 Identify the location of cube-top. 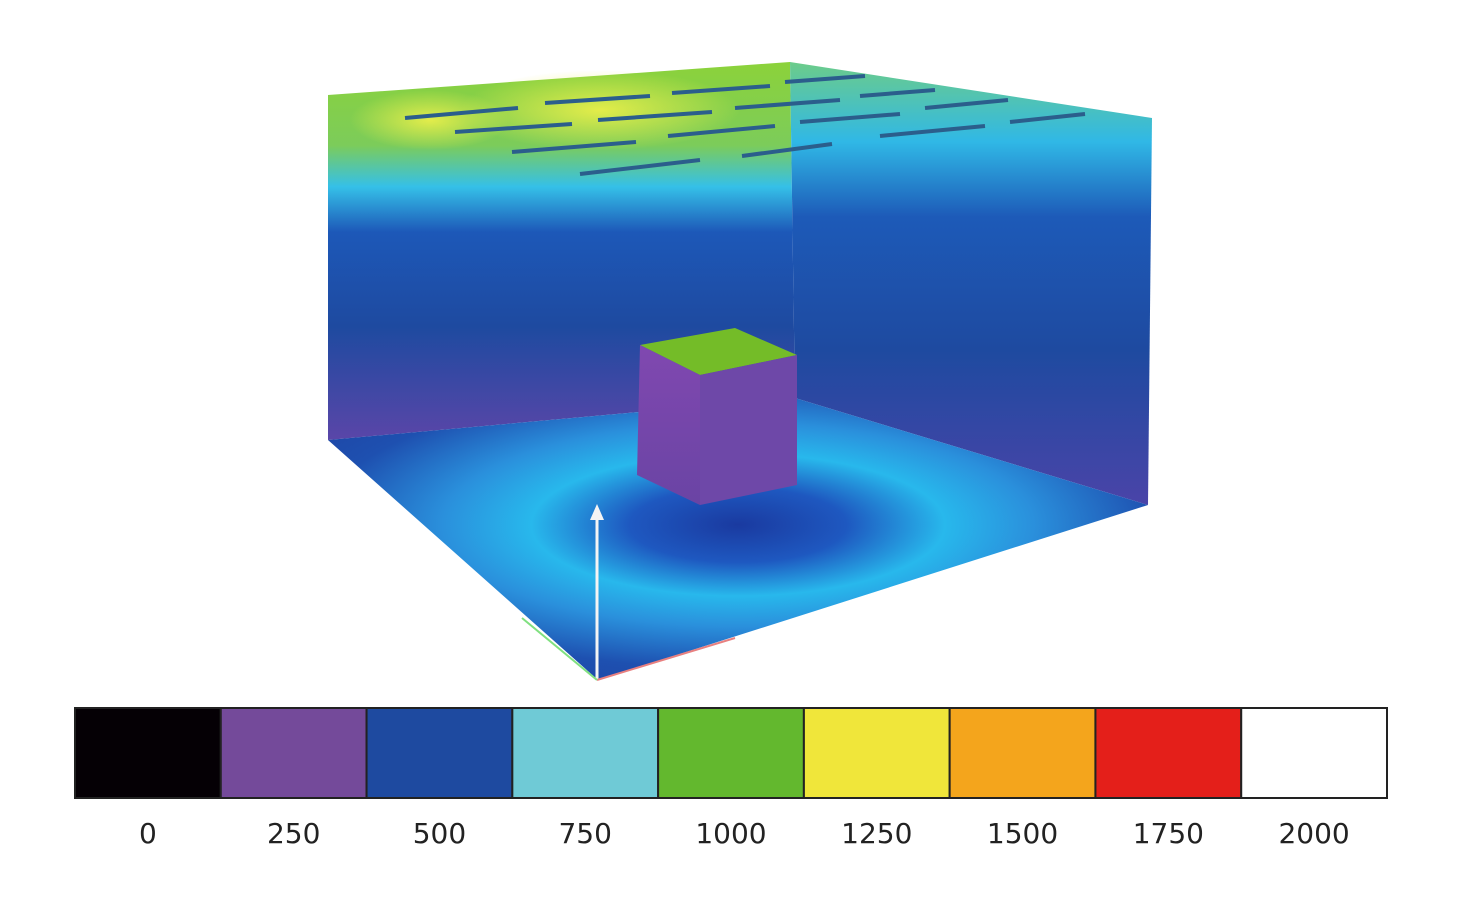
(718, 351).